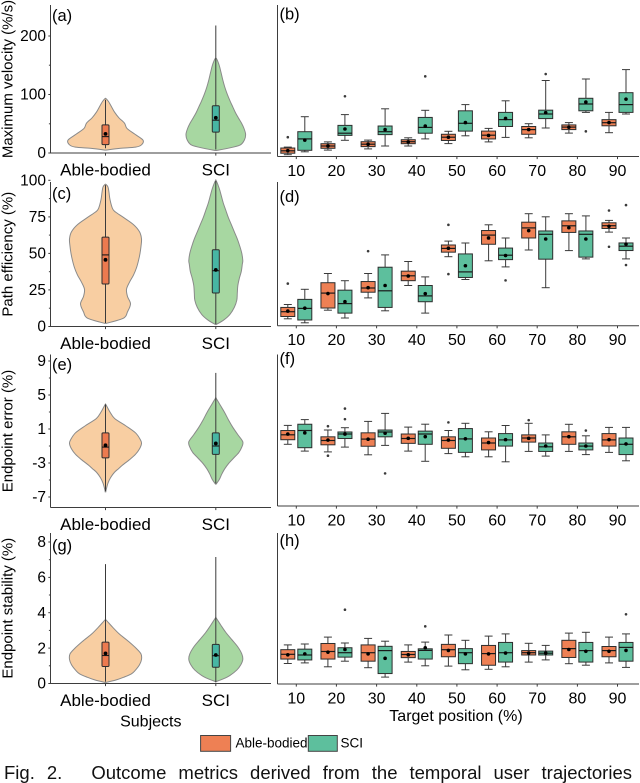 The image size is (640, 783). What do you see at coordinates (39, 497) in the screenshot?
I see `svg-text: -7` at bounding box center [39, 497].